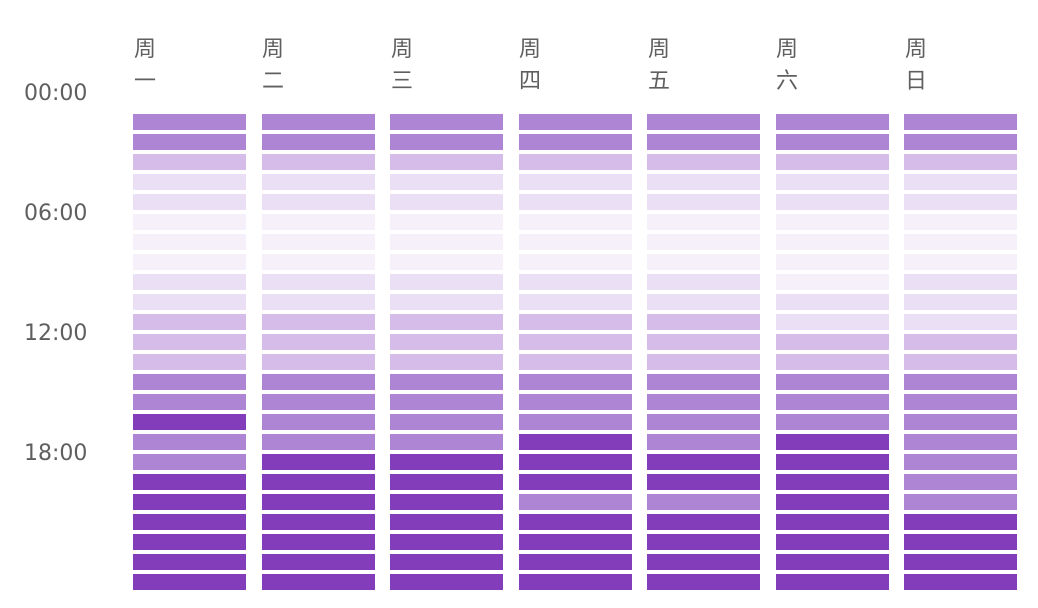  What do you see at coordinates (530, 65) in the screenshot?
I see `day-label-thu: 周 四` at bounding box center [530, 65].